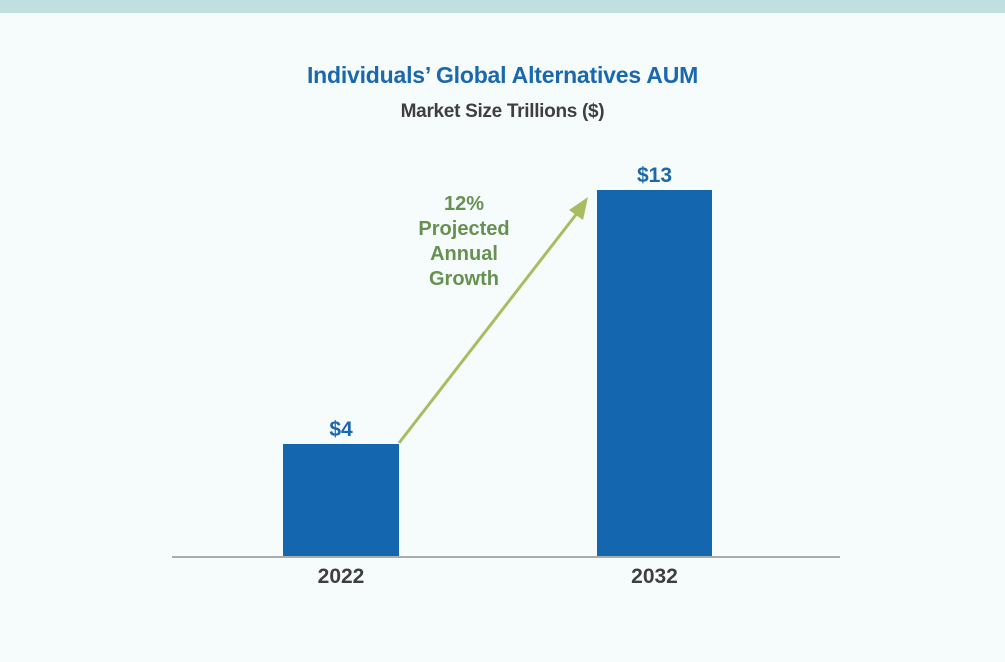  What do you see at coordinates (654, 373) in the screenshot?
I see `bar-2032` at bounding box center [654, 373].